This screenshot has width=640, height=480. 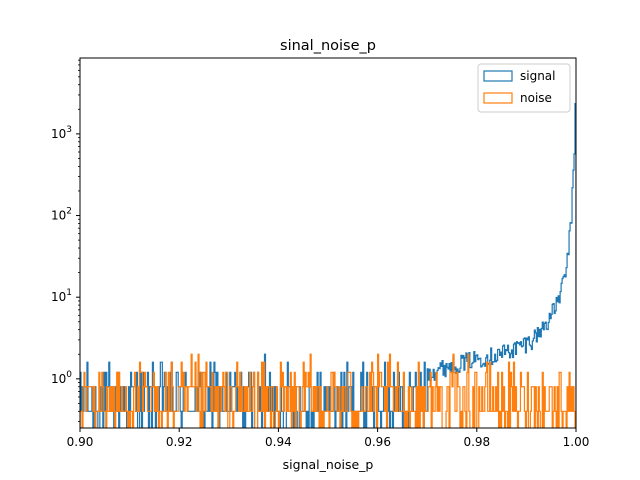 What do you see at coordinates (61, 378) in the screenshot?
I see `y-tick-label: 10⁰` at bounding box center [61, 378].